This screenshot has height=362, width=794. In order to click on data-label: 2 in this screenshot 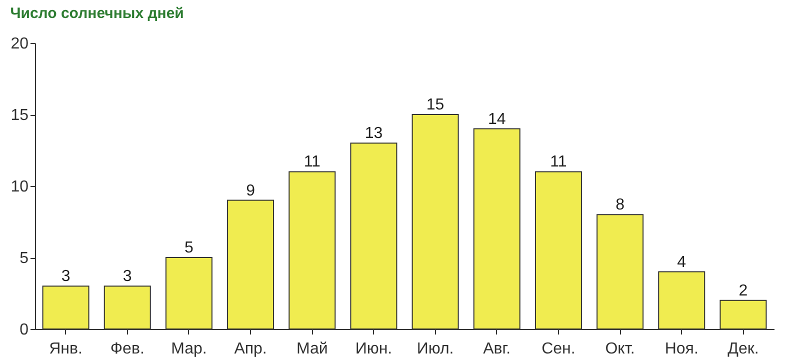, I will do `click(743, 291)`.